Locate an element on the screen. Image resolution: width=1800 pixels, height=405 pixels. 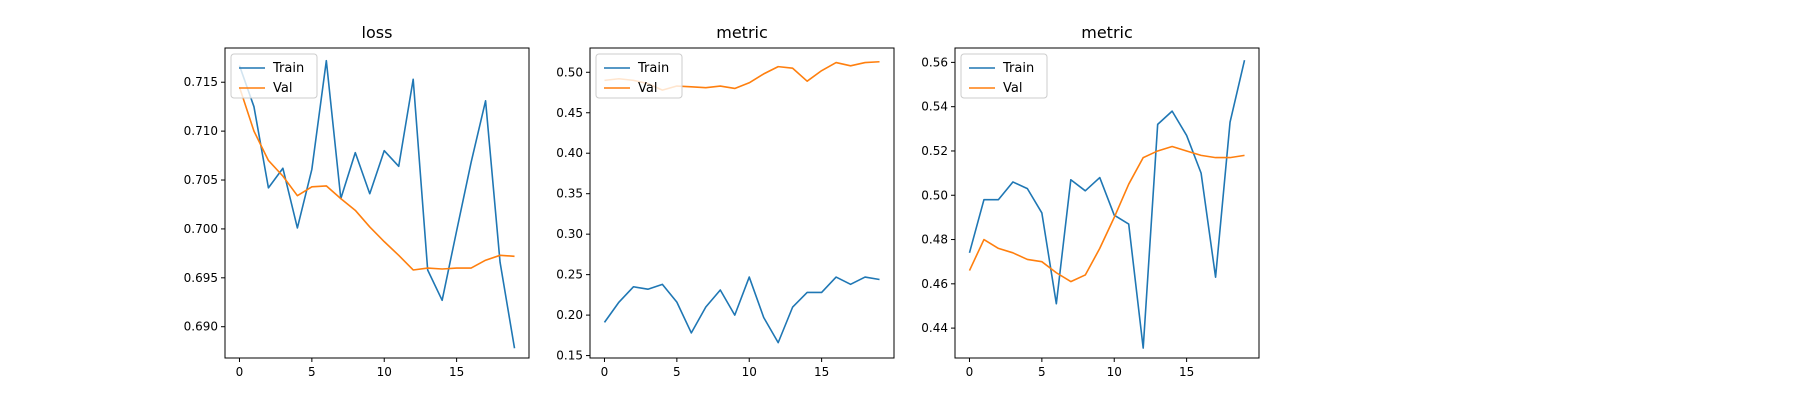
y-tick-label: 0.20 is located at coordinates (569, 315).